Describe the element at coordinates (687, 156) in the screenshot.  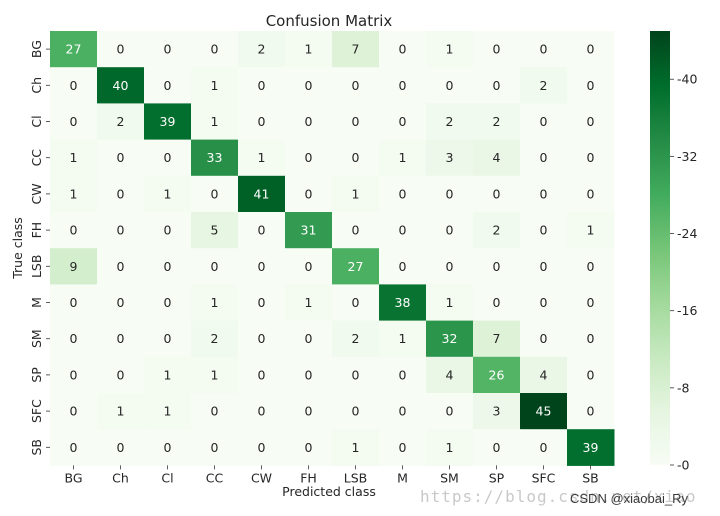
I see `colorbar-tick-label: -32` at that location.